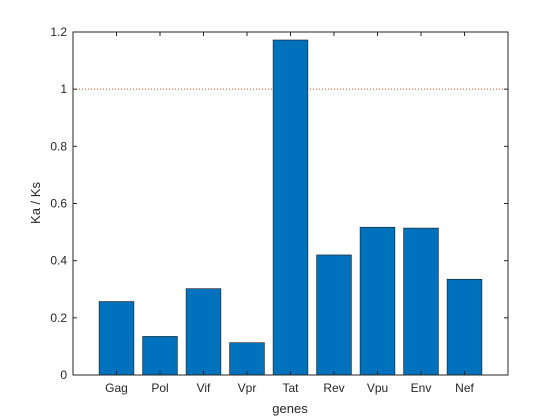  Describe the element at coordinates (204, 388) in the screenshot. I see `x-tick-label: Vif` at that location.